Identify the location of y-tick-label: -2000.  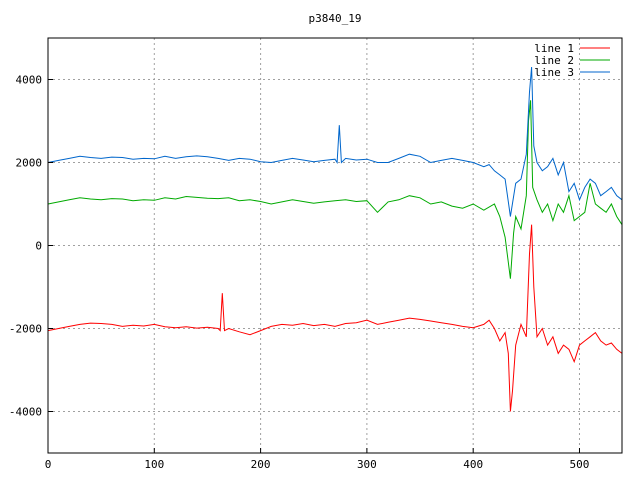
(25, 329).